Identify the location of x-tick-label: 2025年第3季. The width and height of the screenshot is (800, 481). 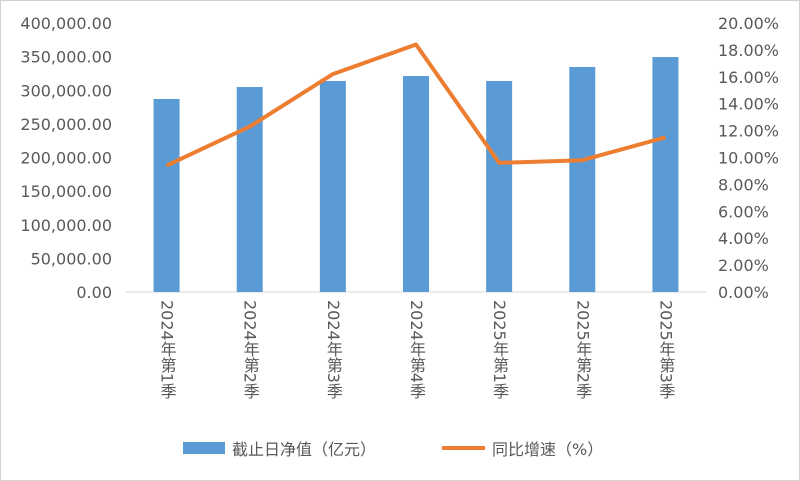
(666, 349).